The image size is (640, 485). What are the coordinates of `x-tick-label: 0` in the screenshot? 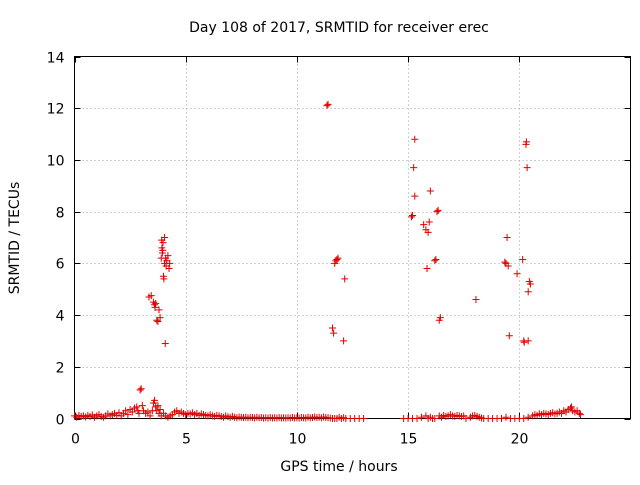 It's located at (75, 440).